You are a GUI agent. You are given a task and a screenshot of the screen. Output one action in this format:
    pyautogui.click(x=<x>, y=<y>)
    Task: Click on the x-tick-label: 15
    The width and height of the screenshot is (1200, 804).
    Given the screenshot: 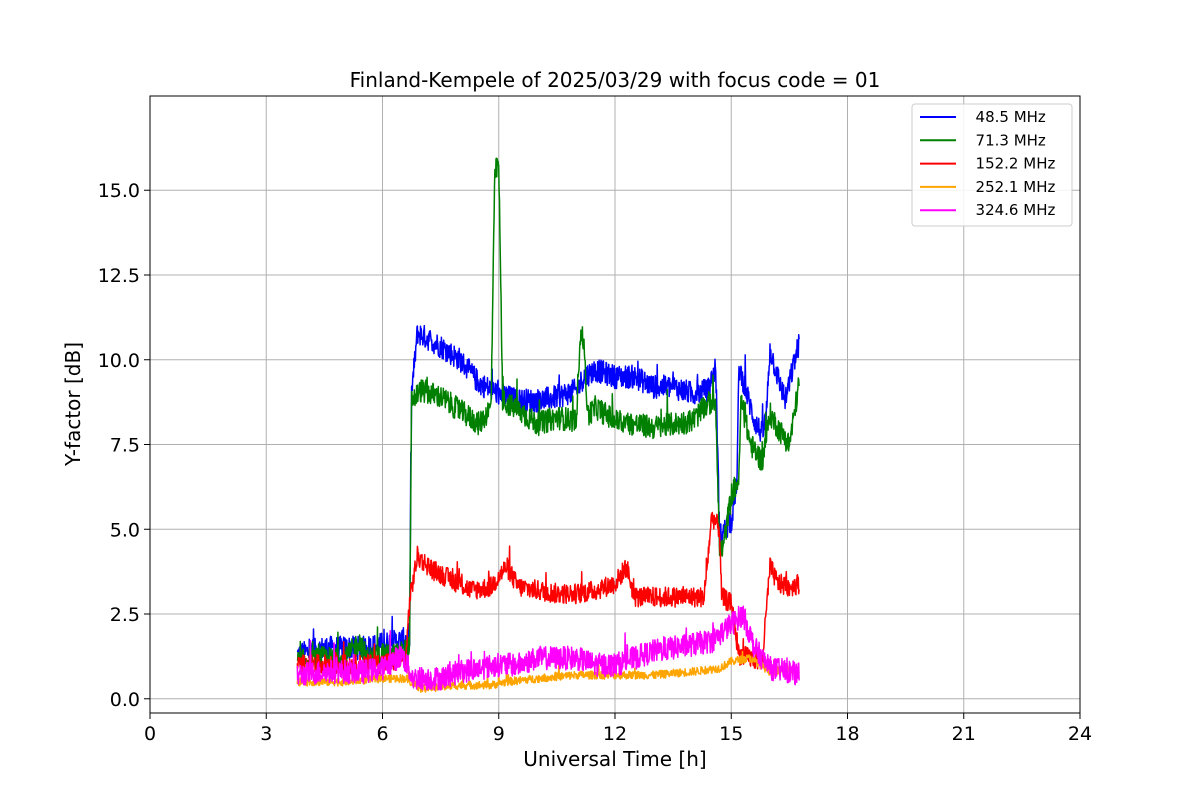 What is the action you would take?
    pyautogui.click(x=731, y=734)
    